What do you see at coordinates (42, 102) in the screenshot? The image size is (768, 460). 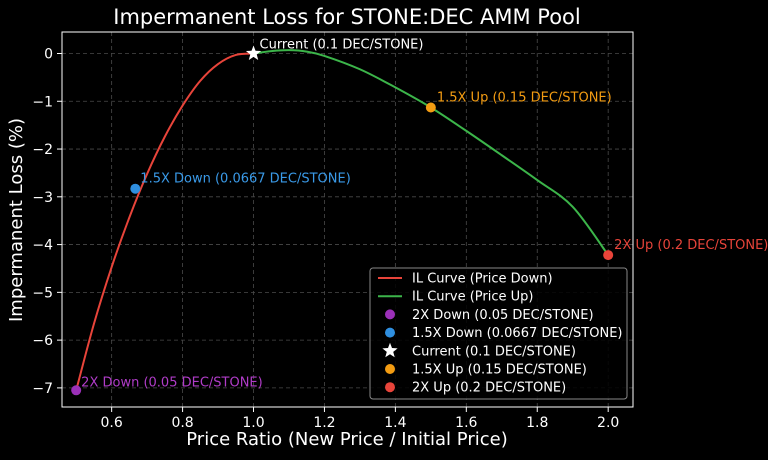 I see `y-tick-label: −1` at bounding box center [42, 102].